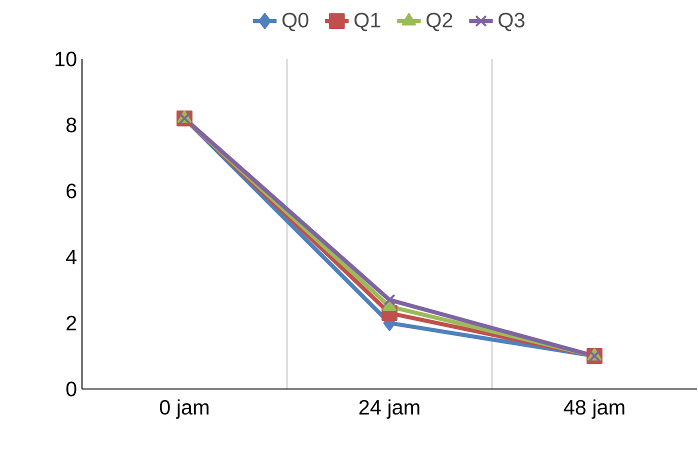  Describe the element at coordinates (71, 125) in the screenshot. I see `y-tick-label: 8` at that location.